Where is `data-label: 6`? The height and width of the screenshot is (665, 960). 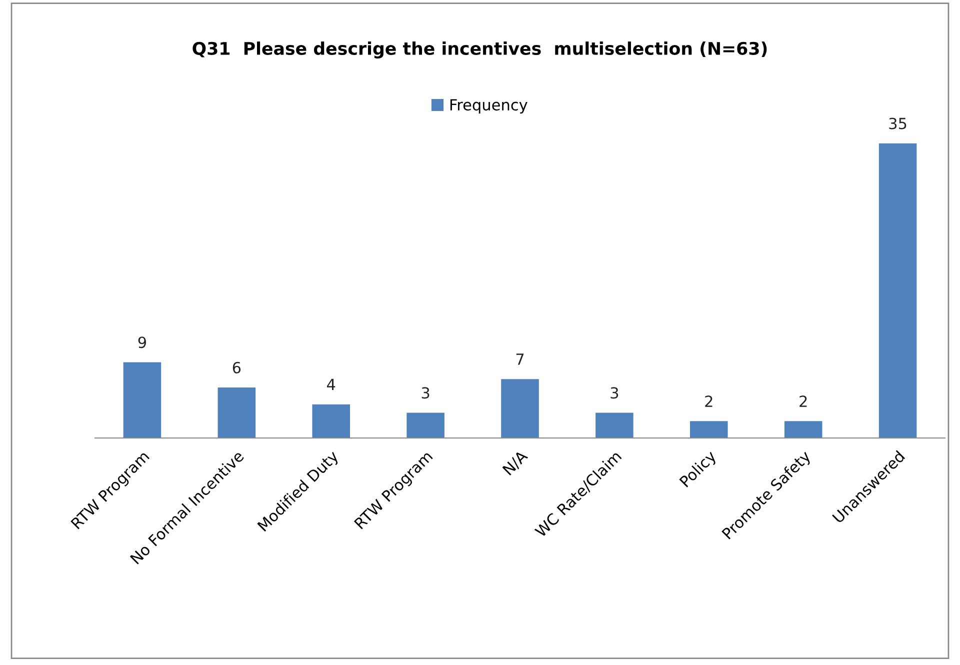
data-label: 6 is located at coordinates (236, 368).